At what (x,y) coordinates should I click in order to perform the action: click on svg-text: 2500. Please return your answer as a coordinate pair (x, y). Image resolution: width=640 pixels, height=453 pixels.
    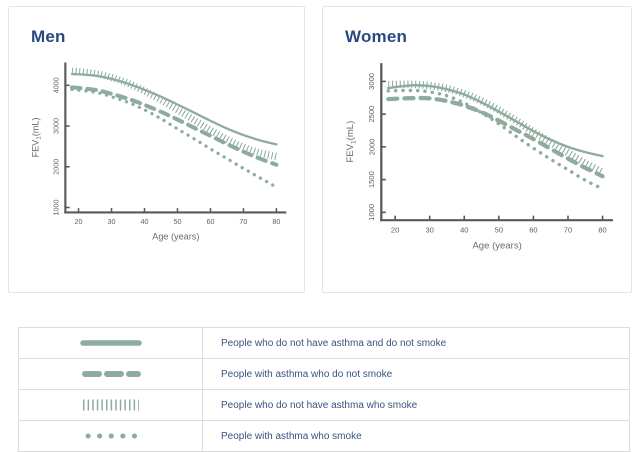
    Looking at the image, I should click on (371, 114).